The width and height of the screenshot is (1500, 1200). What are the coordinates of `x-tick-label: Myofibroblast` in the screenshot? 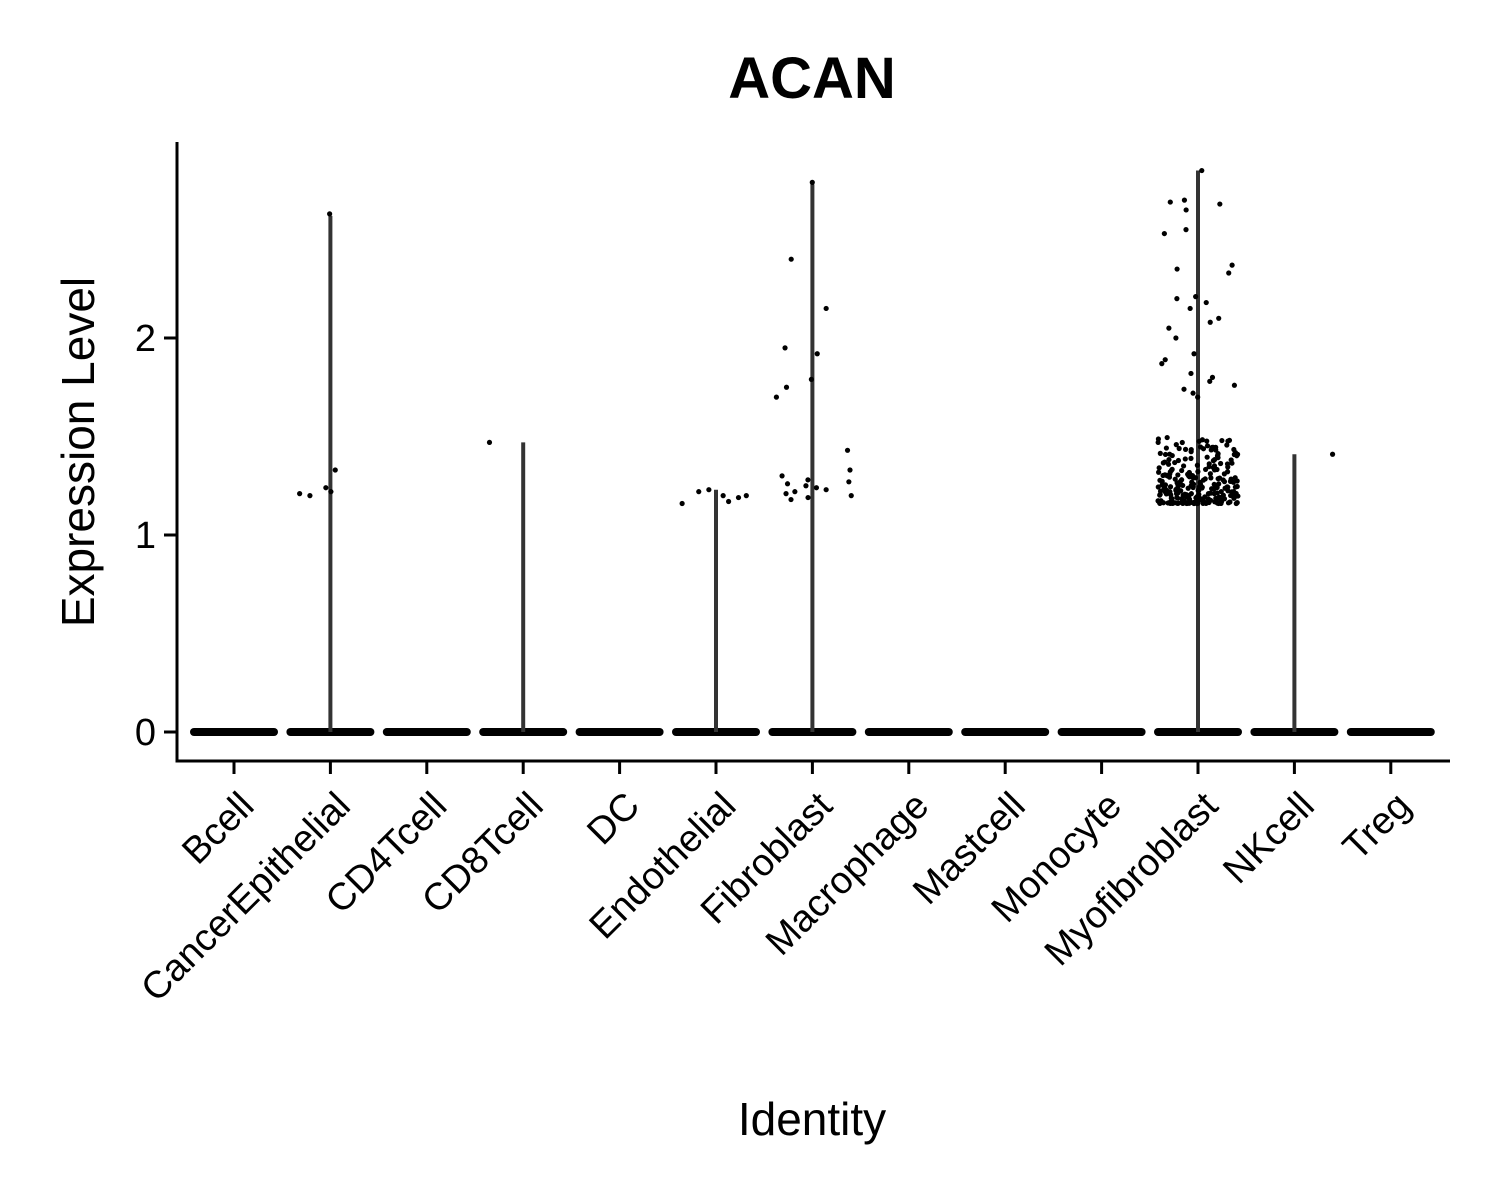 It's located at (1132, 879).